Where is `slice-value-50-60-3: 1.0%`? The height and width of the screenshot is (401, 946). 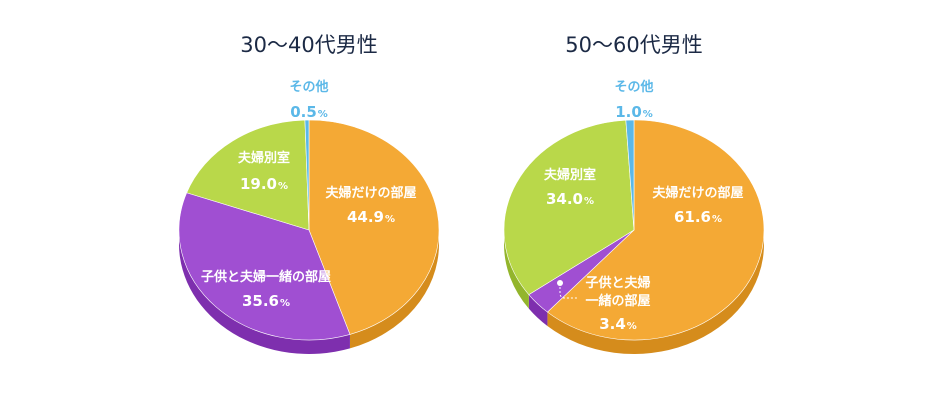
slice-value-50-60-3: 1.0% is located at coordinates (634, 112).